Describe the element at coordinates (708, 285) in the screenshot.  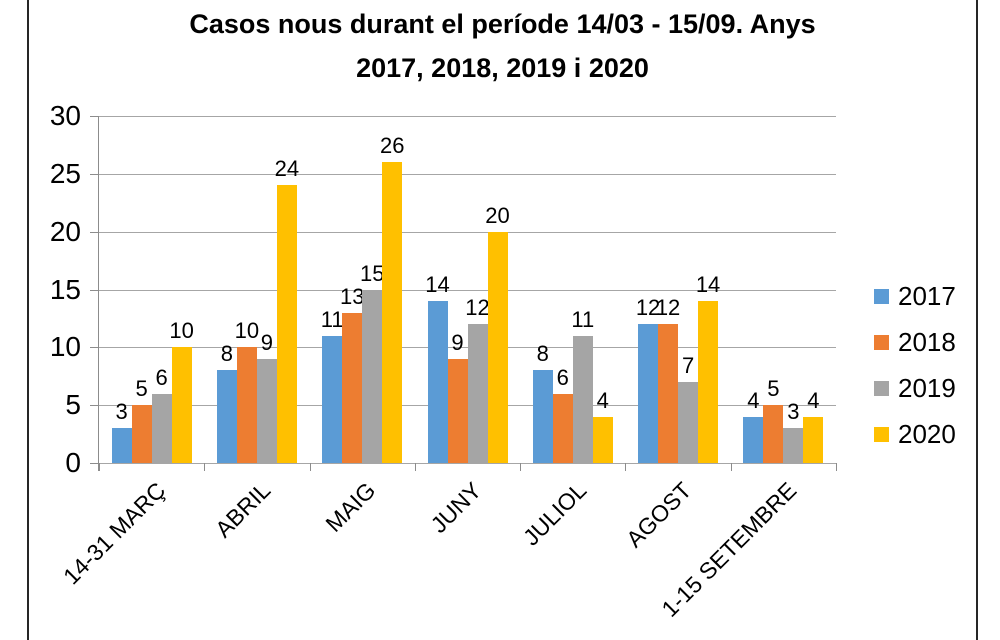
I see `bar-value-label-2020-5: 14` at that location.